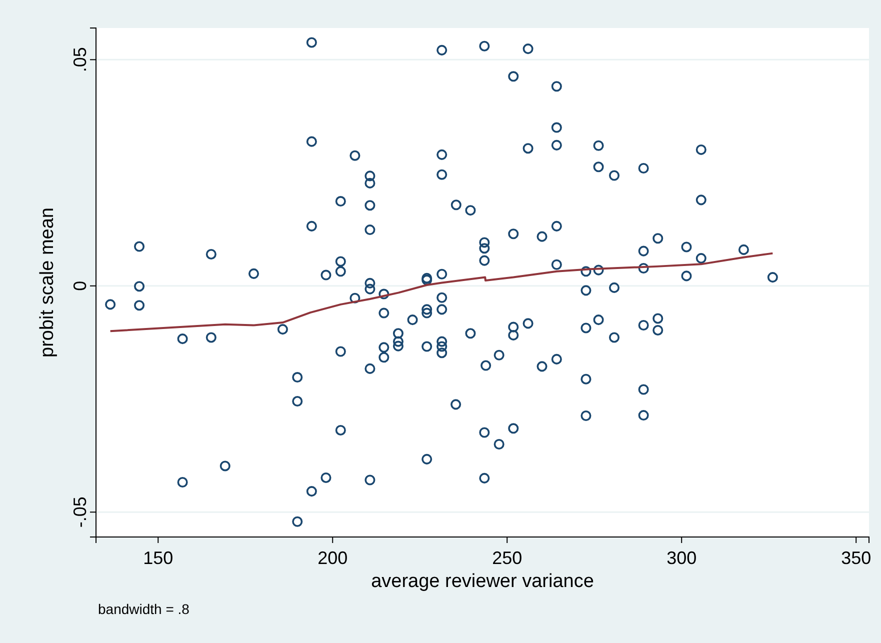  I want to click on y-axis-title: probit scale mean, so click(47, 283).